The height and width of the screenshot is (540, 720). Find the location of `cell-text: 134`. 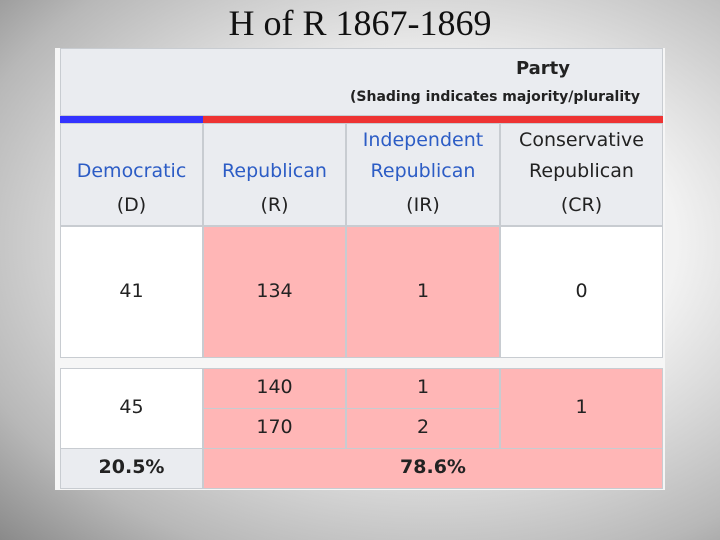

cell-text: 134 is located at coordinates (274, 291).